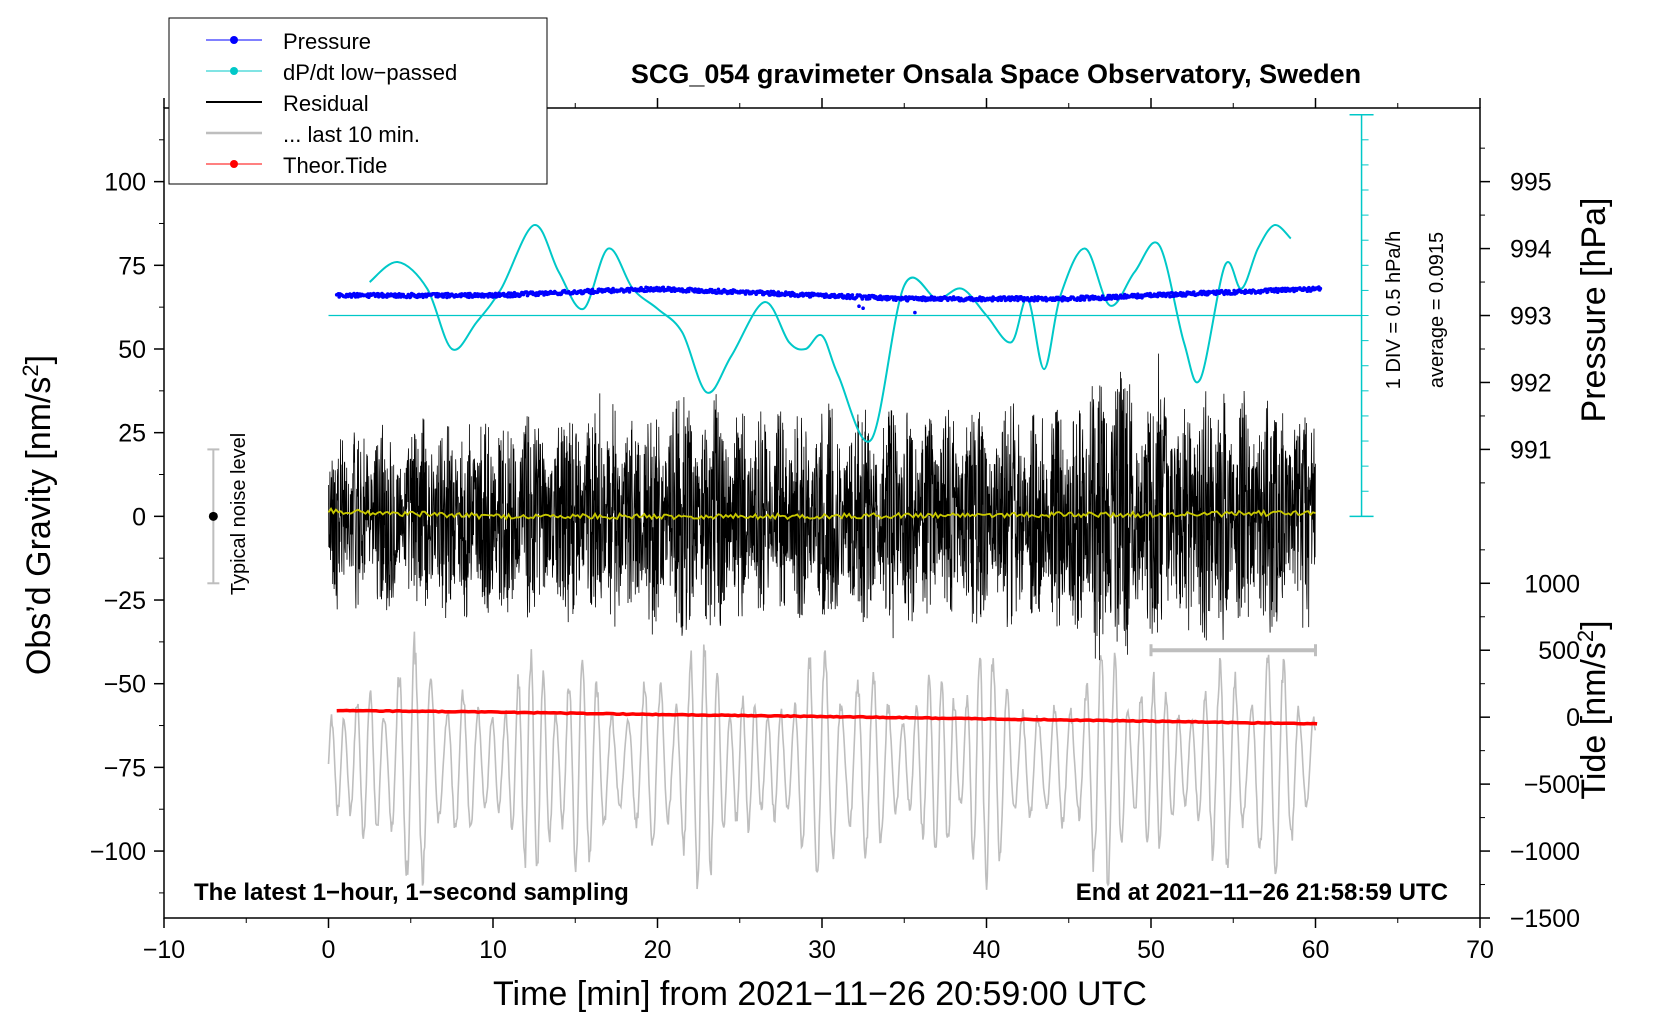 This screenshot has height=1020, width=1660. I want to click on y-tick-label: 75, so click(132, 266).